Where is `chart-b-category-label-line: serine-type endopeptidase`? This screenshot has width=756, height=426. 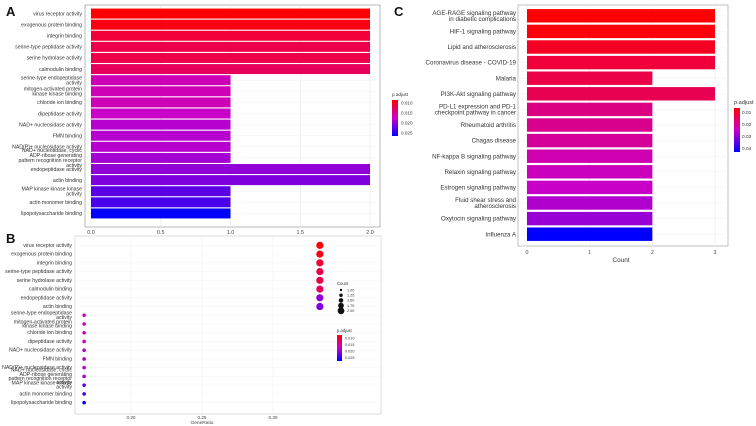
chart-b-category-label-line: serine-type endopeptidase is located at coordinates (41, 314).